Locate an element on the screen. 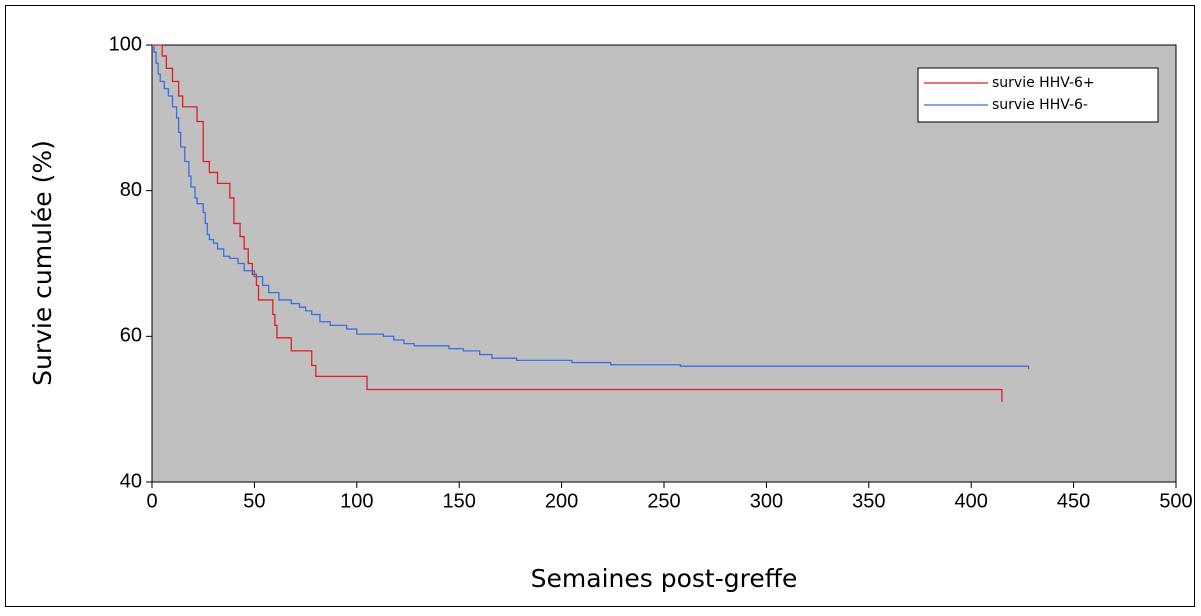 The image size is (1201, 616). y-tick-label: 40 is located at coordinates (131, 481).